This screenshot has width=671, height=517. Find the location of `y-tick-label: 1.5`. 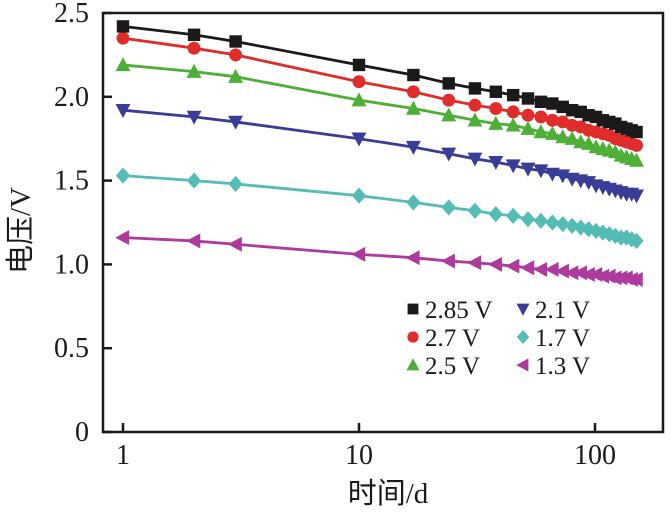

y-tick-label: 1.5 is located at coordinates (71, 181).